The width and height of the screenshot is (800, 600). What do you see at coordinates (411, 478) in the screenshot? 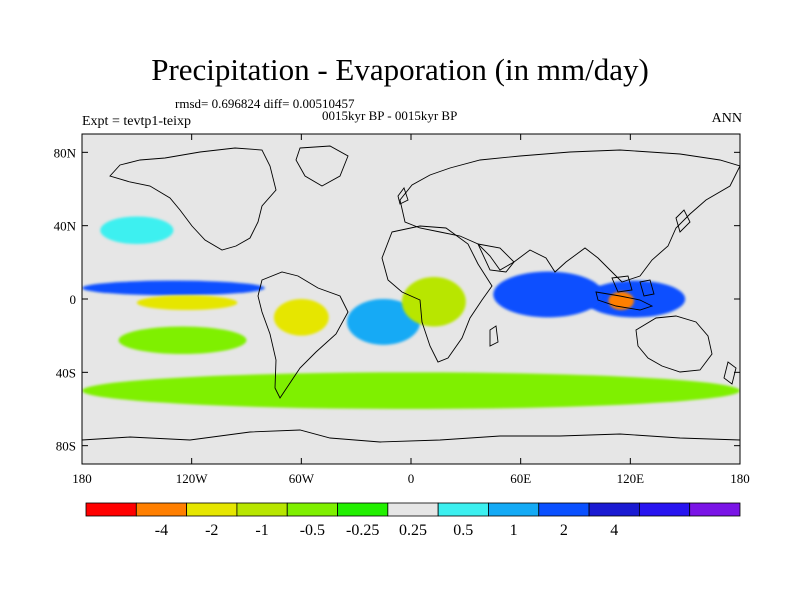
I see `lon-tick-label: 0` at bounding box center [411, 478].